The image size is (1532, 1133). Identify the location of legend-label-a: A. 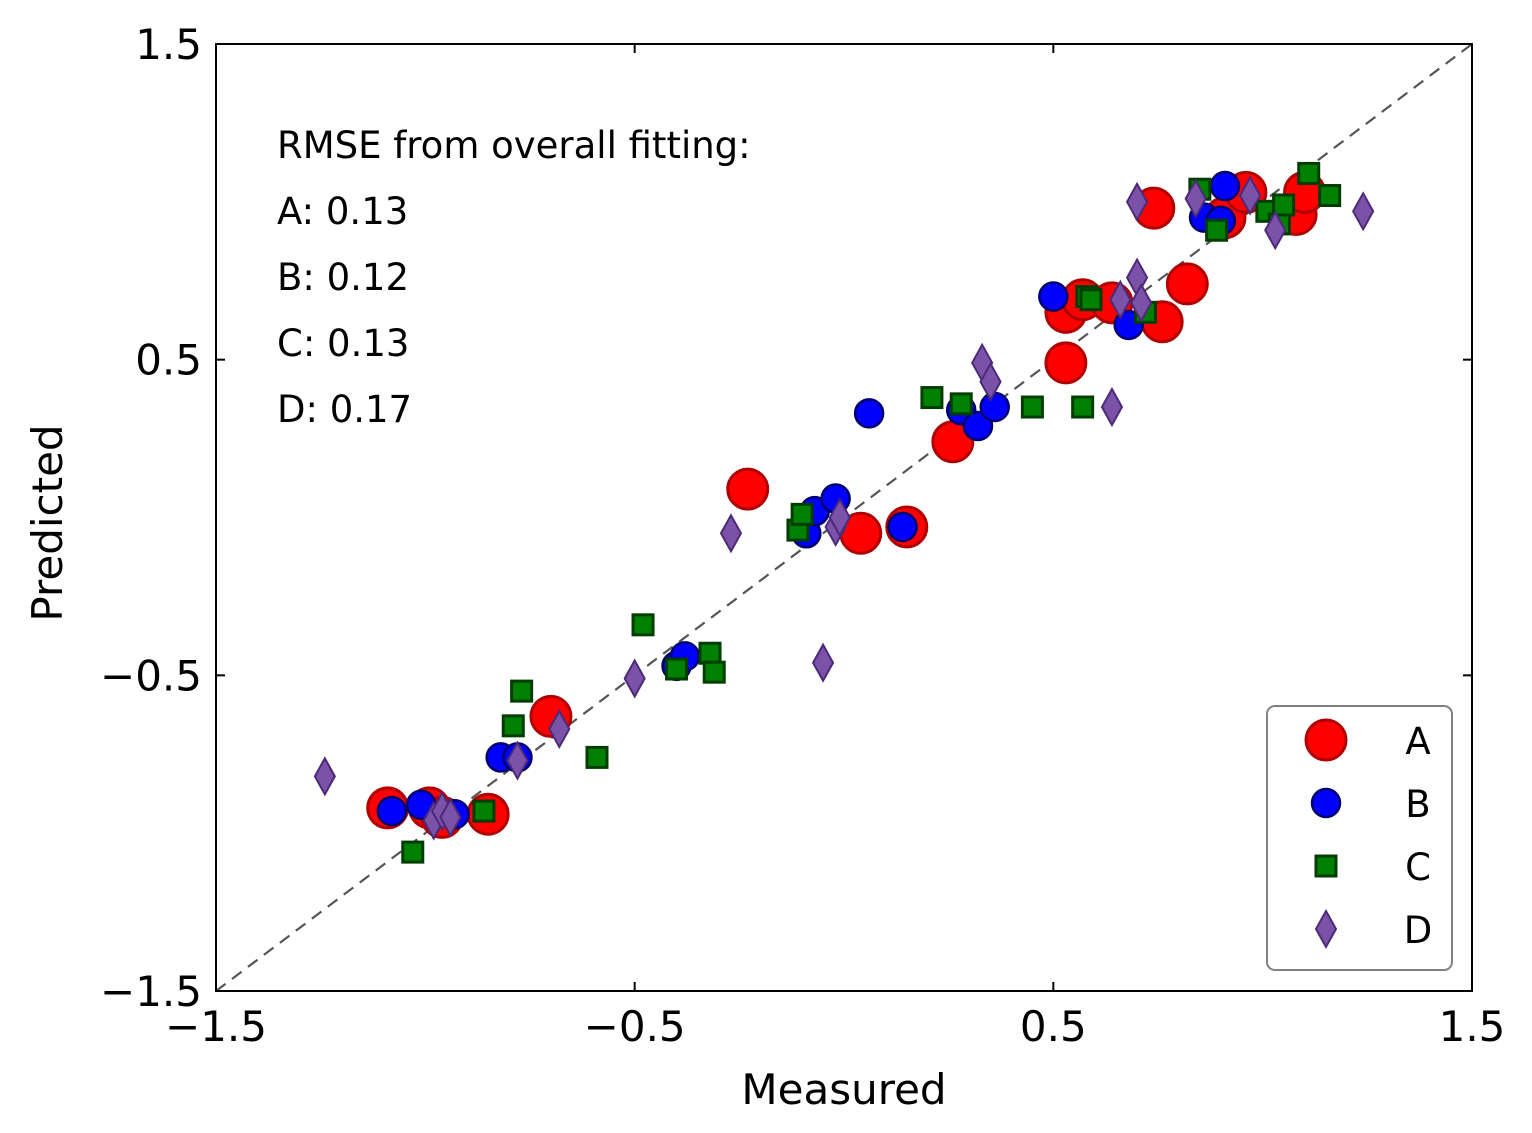
(1417, 741).